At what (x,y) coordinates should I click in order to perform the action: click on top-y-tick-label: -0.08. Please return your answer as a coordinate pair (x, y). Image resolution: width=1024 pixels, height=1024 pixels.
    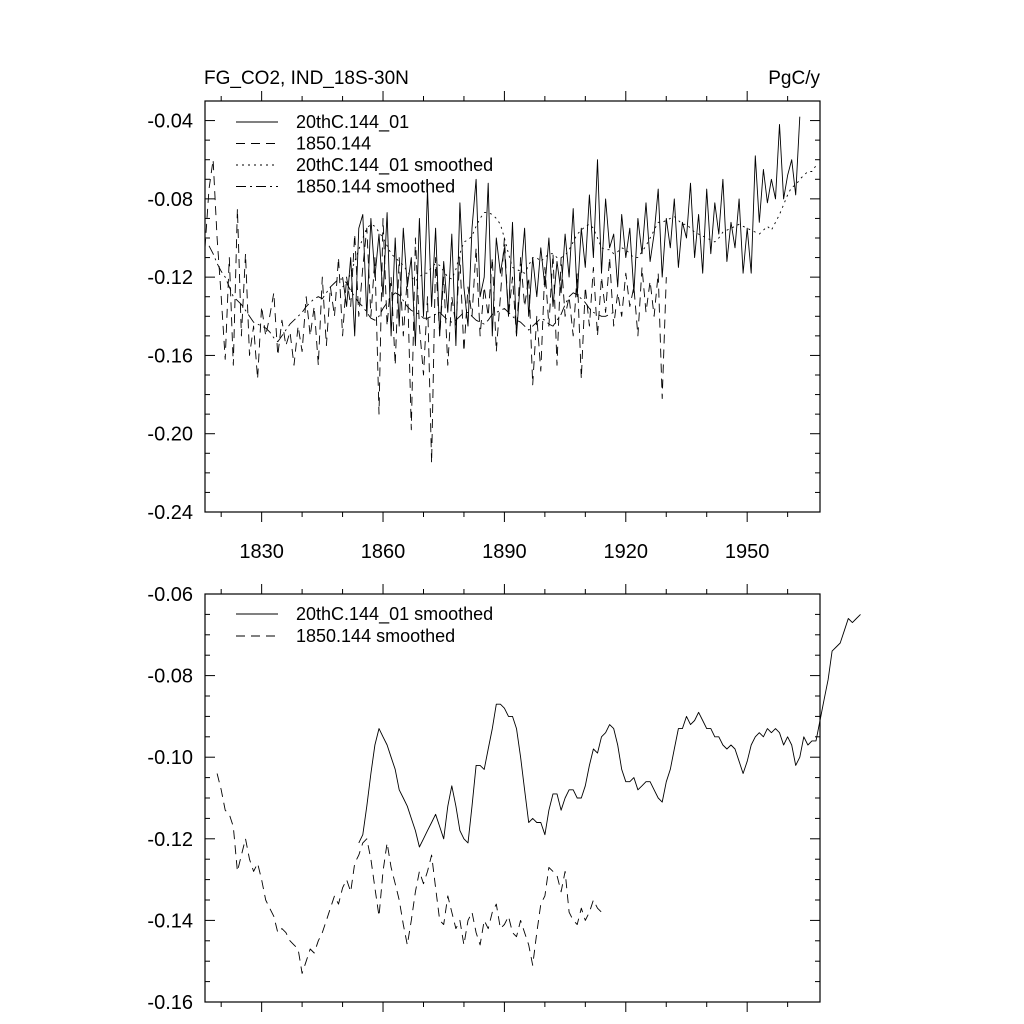
    Looking at the image, I should click on (170, 200).